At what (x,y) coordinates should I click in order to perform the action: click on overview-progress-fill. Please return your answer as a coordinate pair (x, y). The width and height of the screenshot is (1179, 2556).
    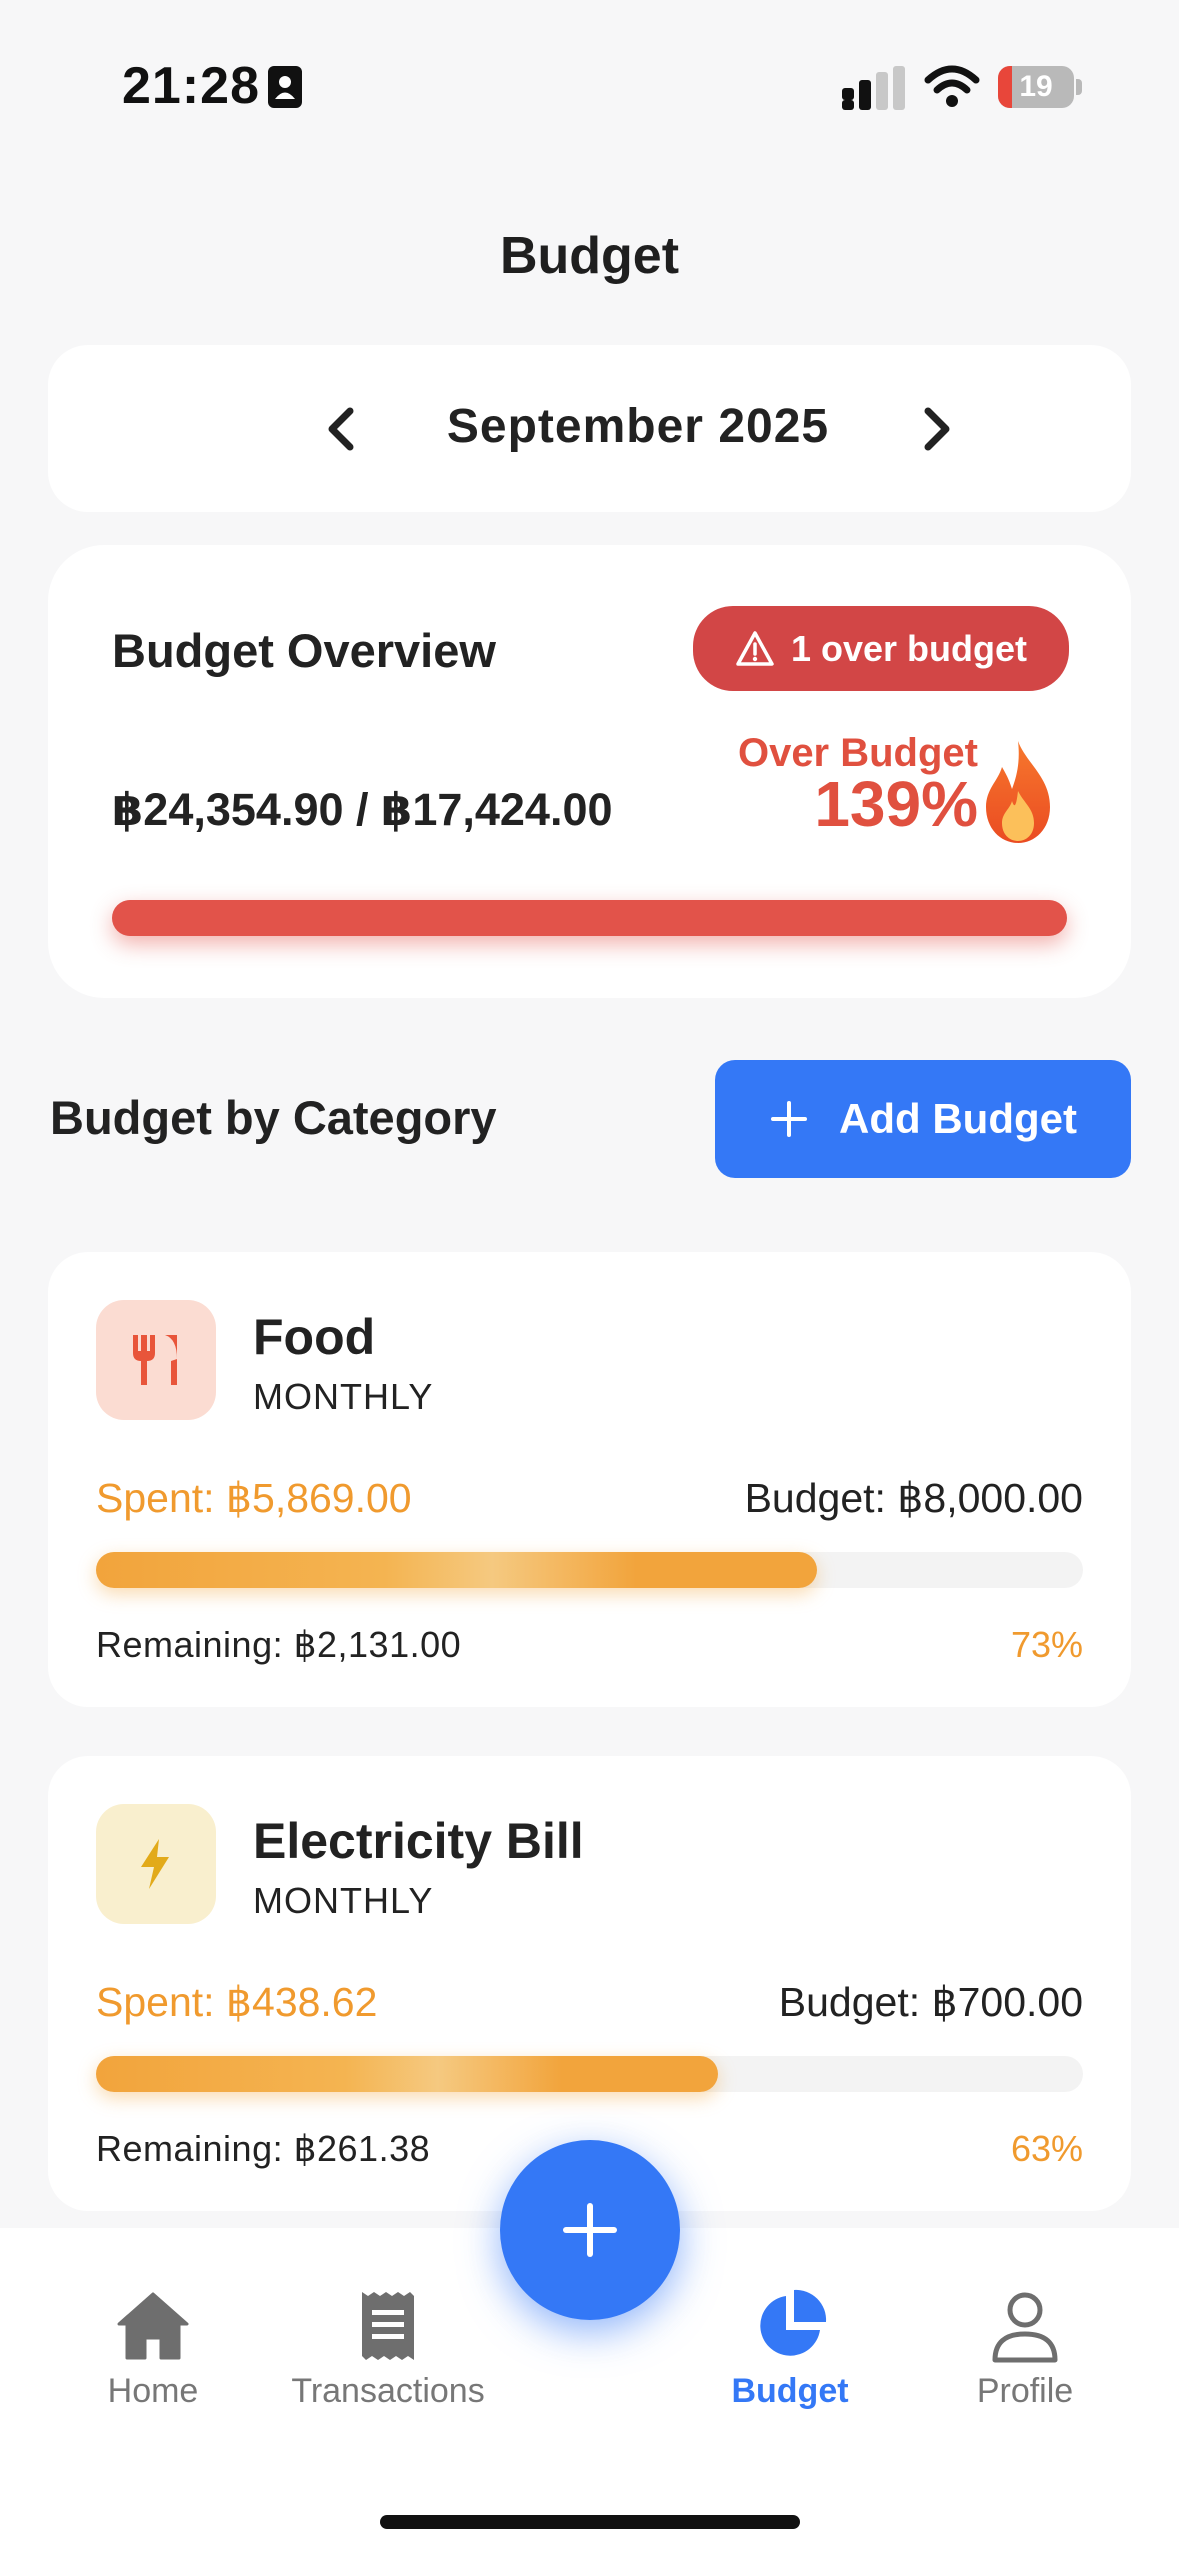
    Looking at the image, I should click on (589, 918).